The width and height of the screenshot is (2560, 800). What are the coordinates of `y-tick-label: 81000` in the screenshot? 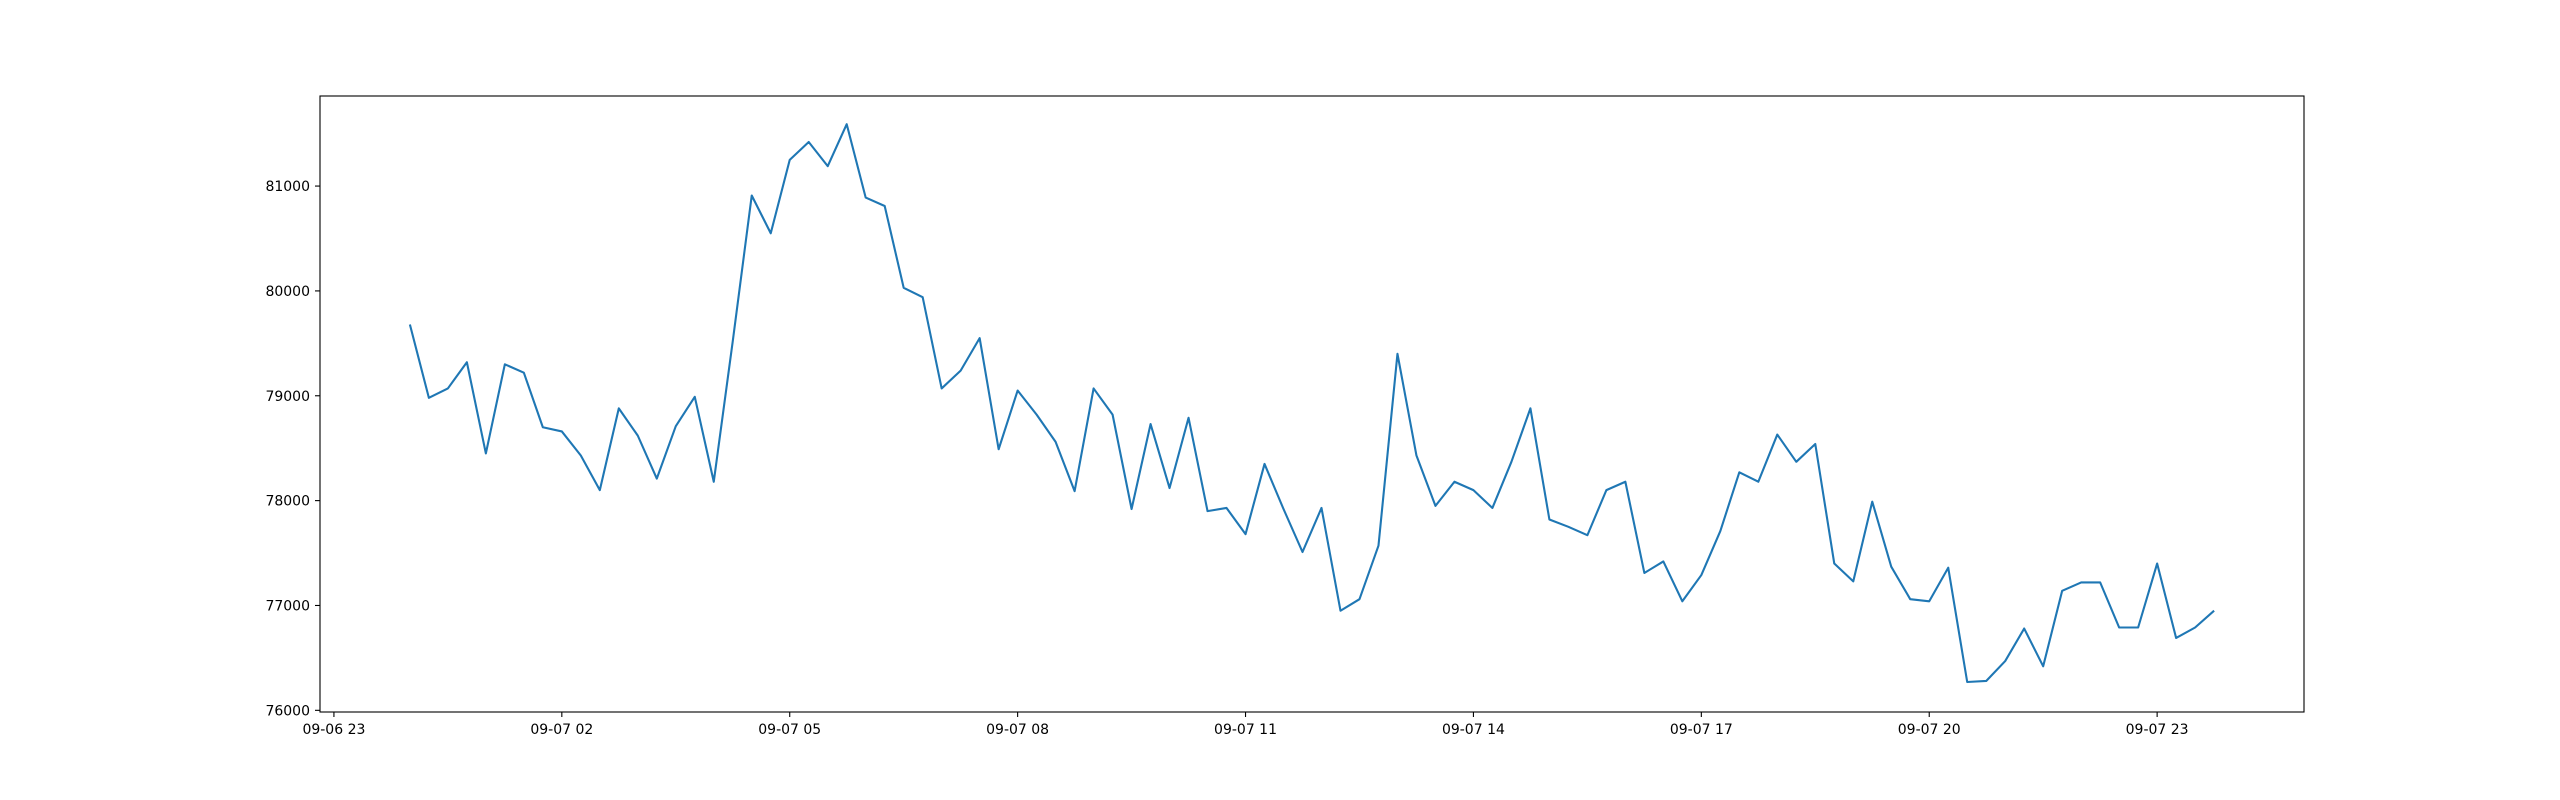 It's located at (287, 187).